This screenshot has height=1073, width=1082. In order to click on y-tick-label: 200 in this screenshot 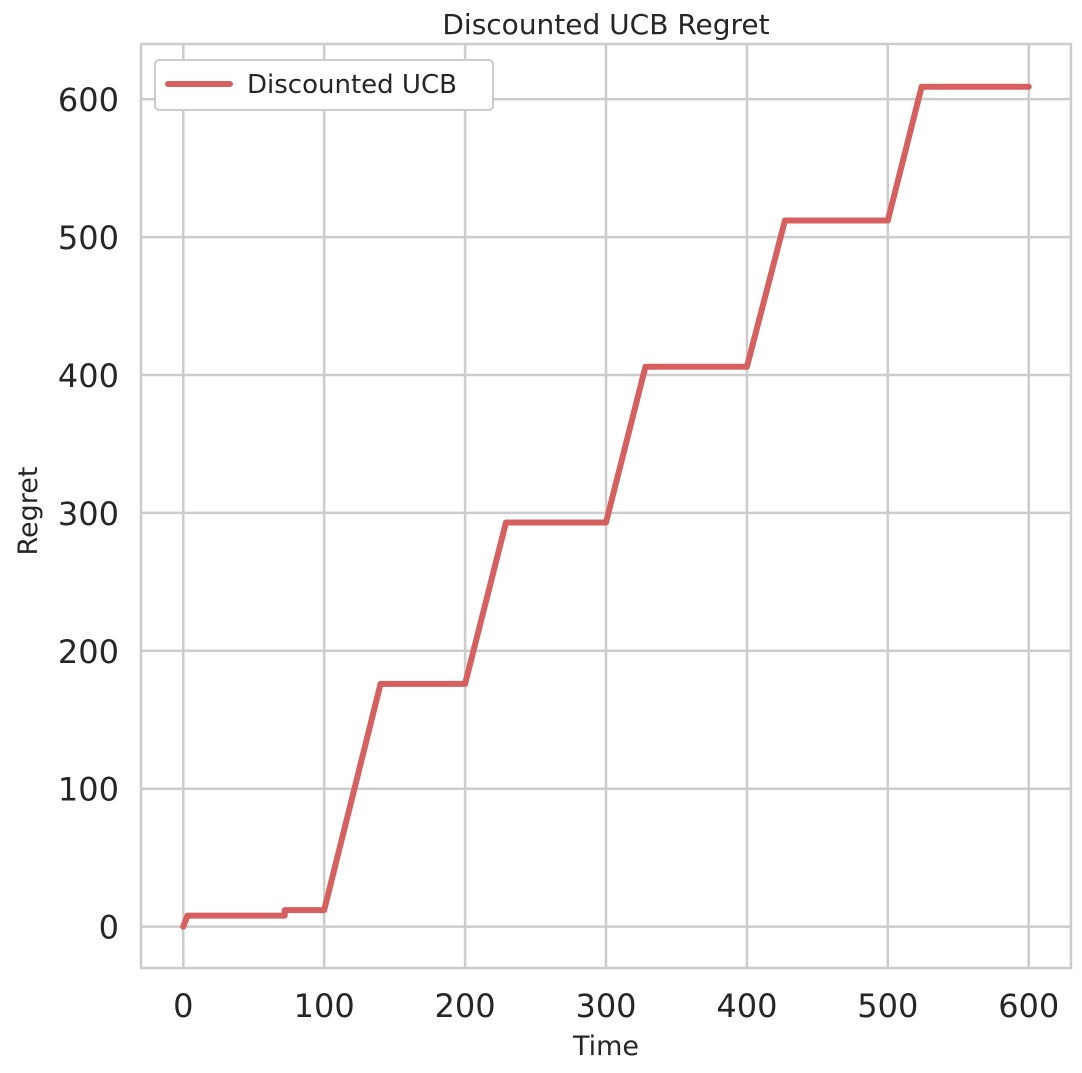, I will do `click(88, 652)`.